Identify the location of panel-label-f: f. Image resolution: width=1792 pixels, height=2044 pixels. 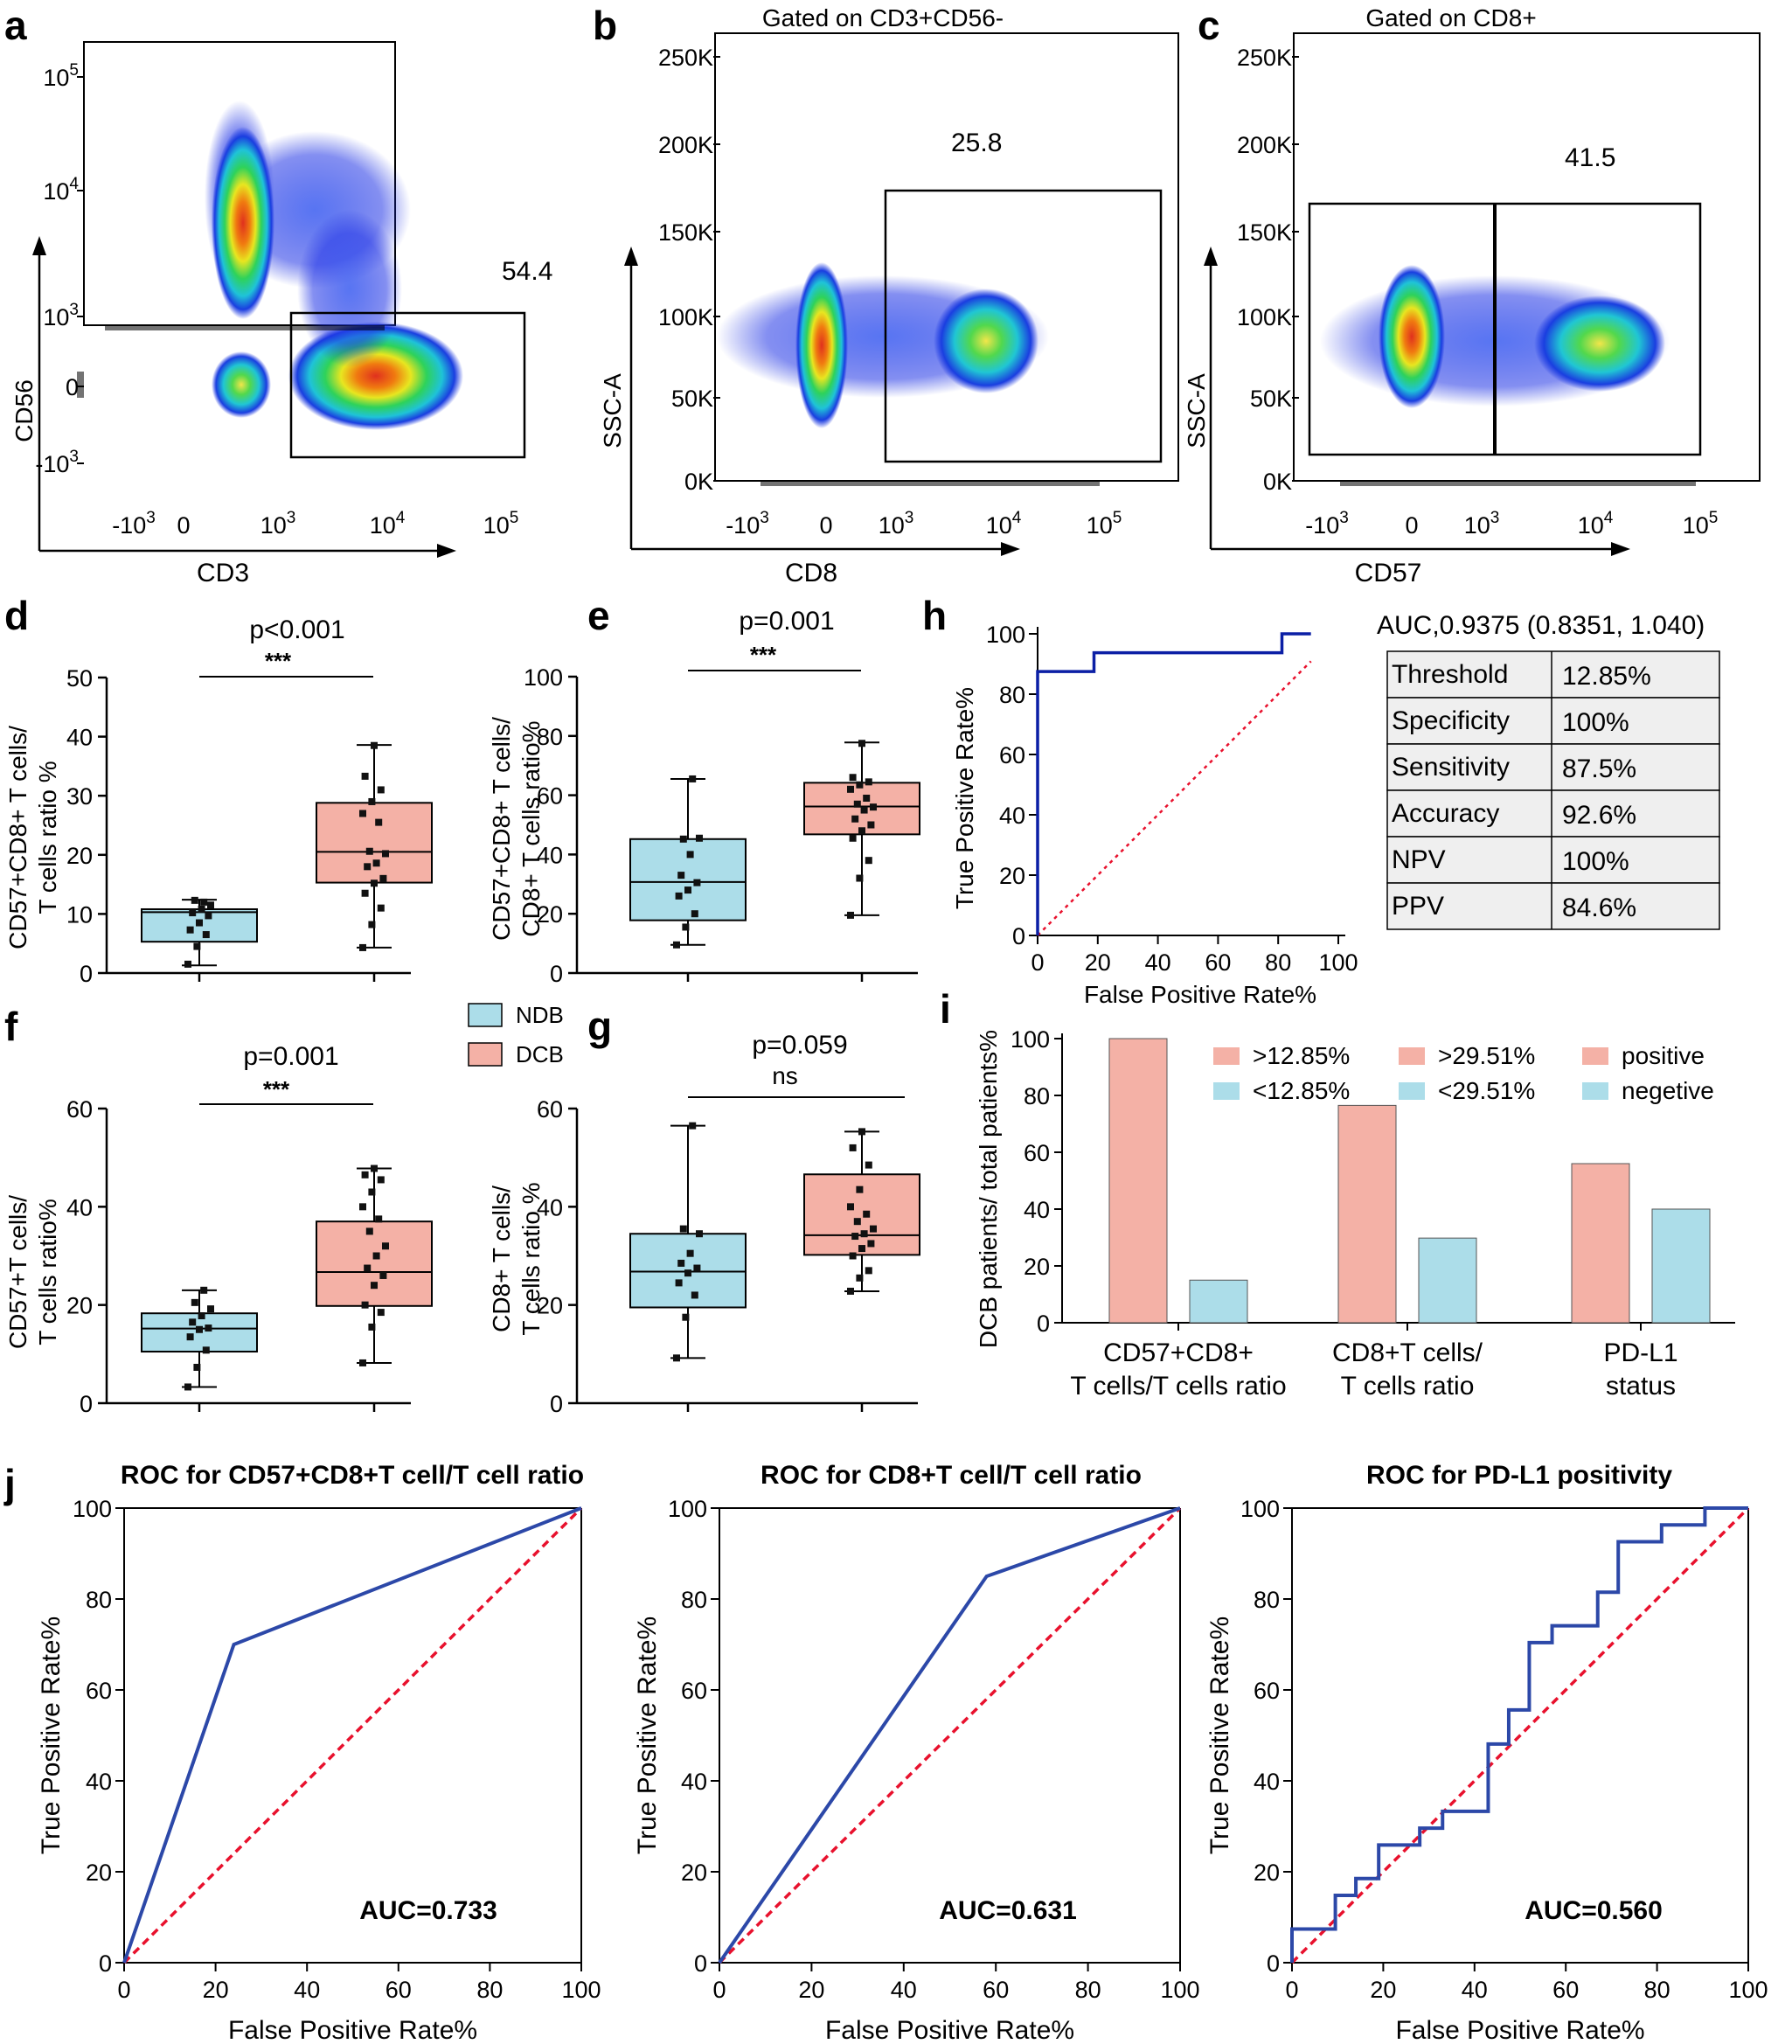
(11, 1026).